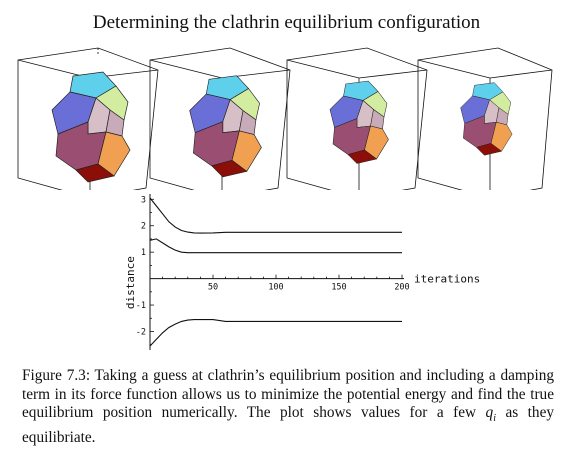 Image resolution: width=573 pixels, height=449 pixels. I want to click on caption-text-end: as they equilibriate., so click(288, 425).